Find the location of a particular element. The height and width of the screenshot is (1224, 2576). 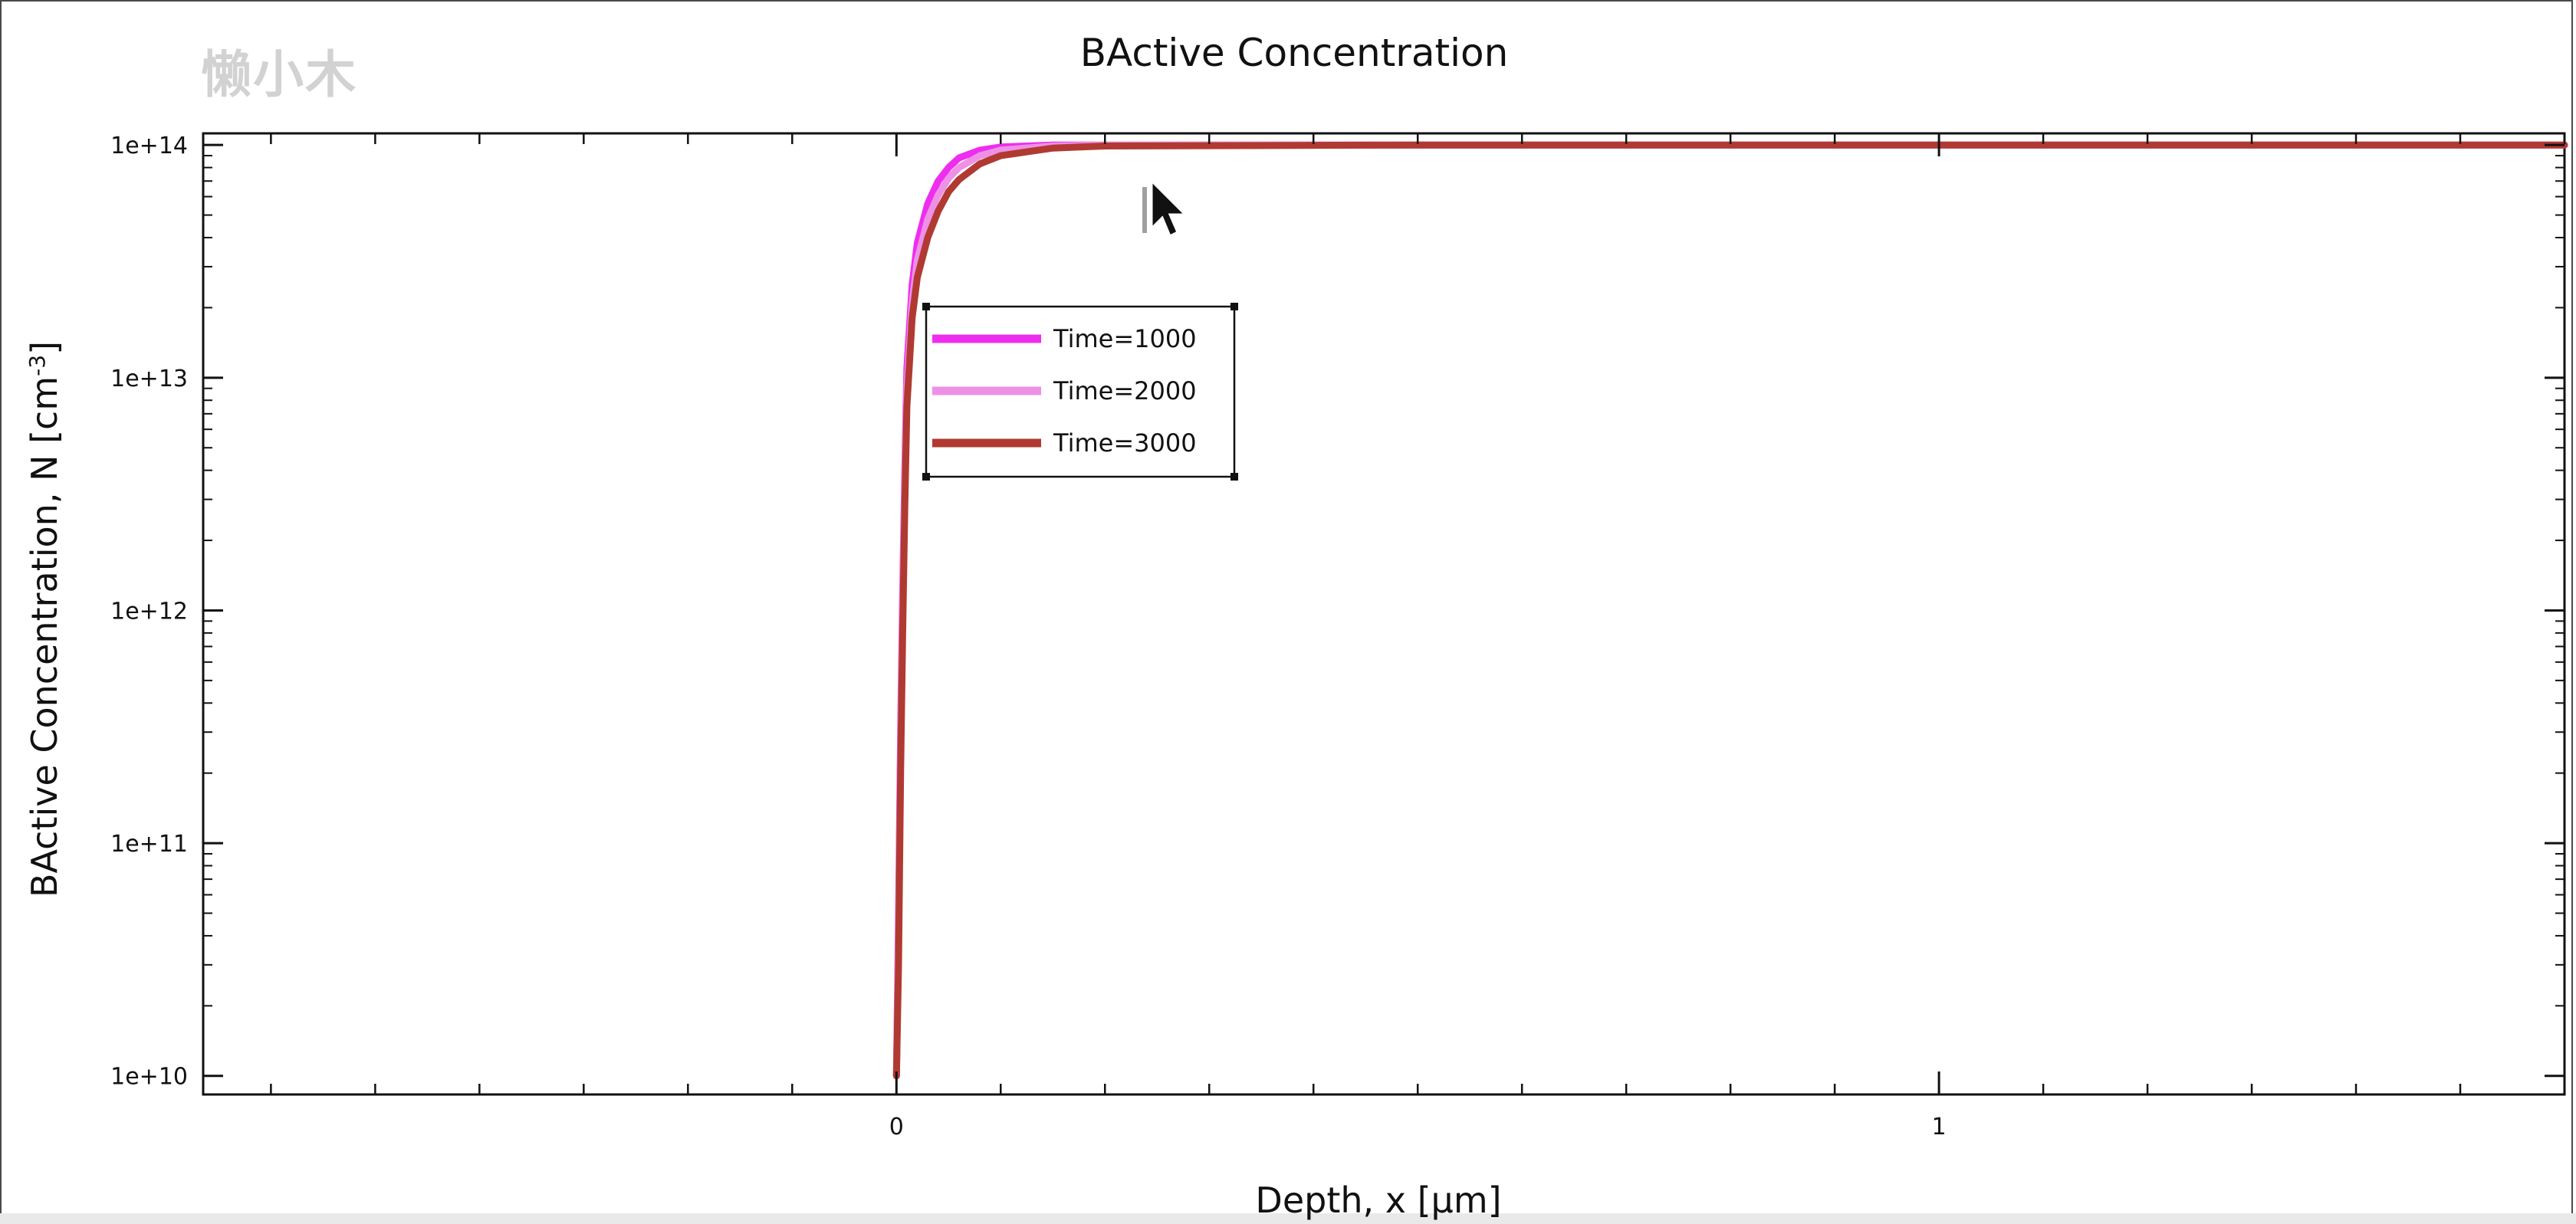

y-axis-label-main: BActive Concentration, N [cm is located at coordinates (44, 636).